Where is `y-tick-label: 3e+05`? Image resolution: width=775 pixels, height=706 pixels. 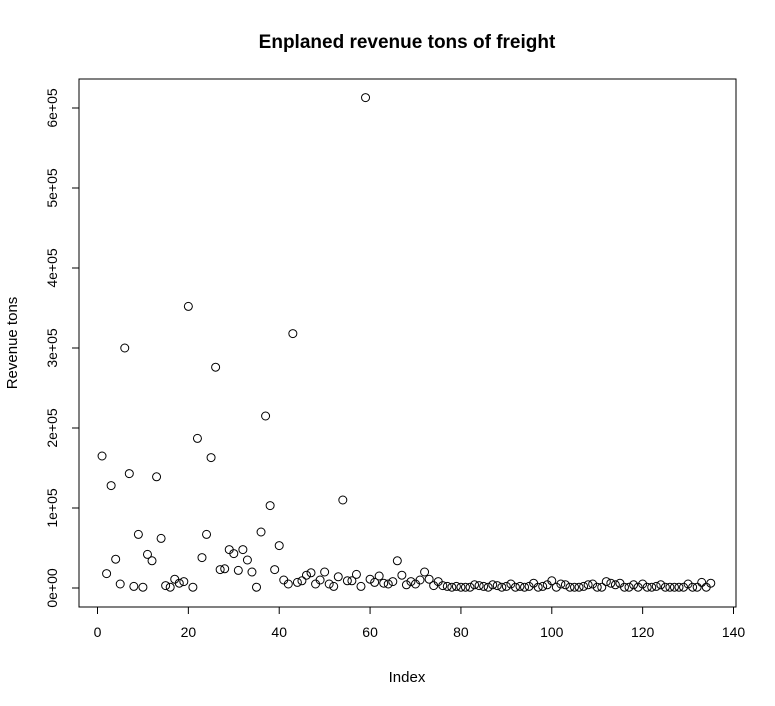
y-tick-label: 3e+05 is located at coordinates (52, 348).